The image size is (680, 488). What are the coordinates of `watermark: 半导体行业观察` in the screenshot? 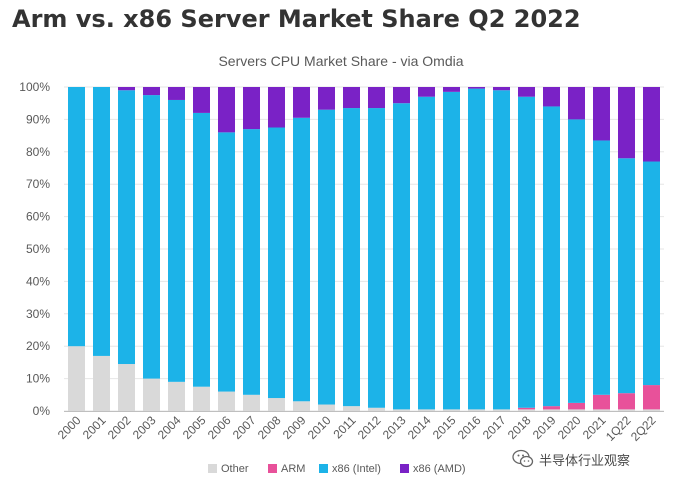 It's located at (571, 459).